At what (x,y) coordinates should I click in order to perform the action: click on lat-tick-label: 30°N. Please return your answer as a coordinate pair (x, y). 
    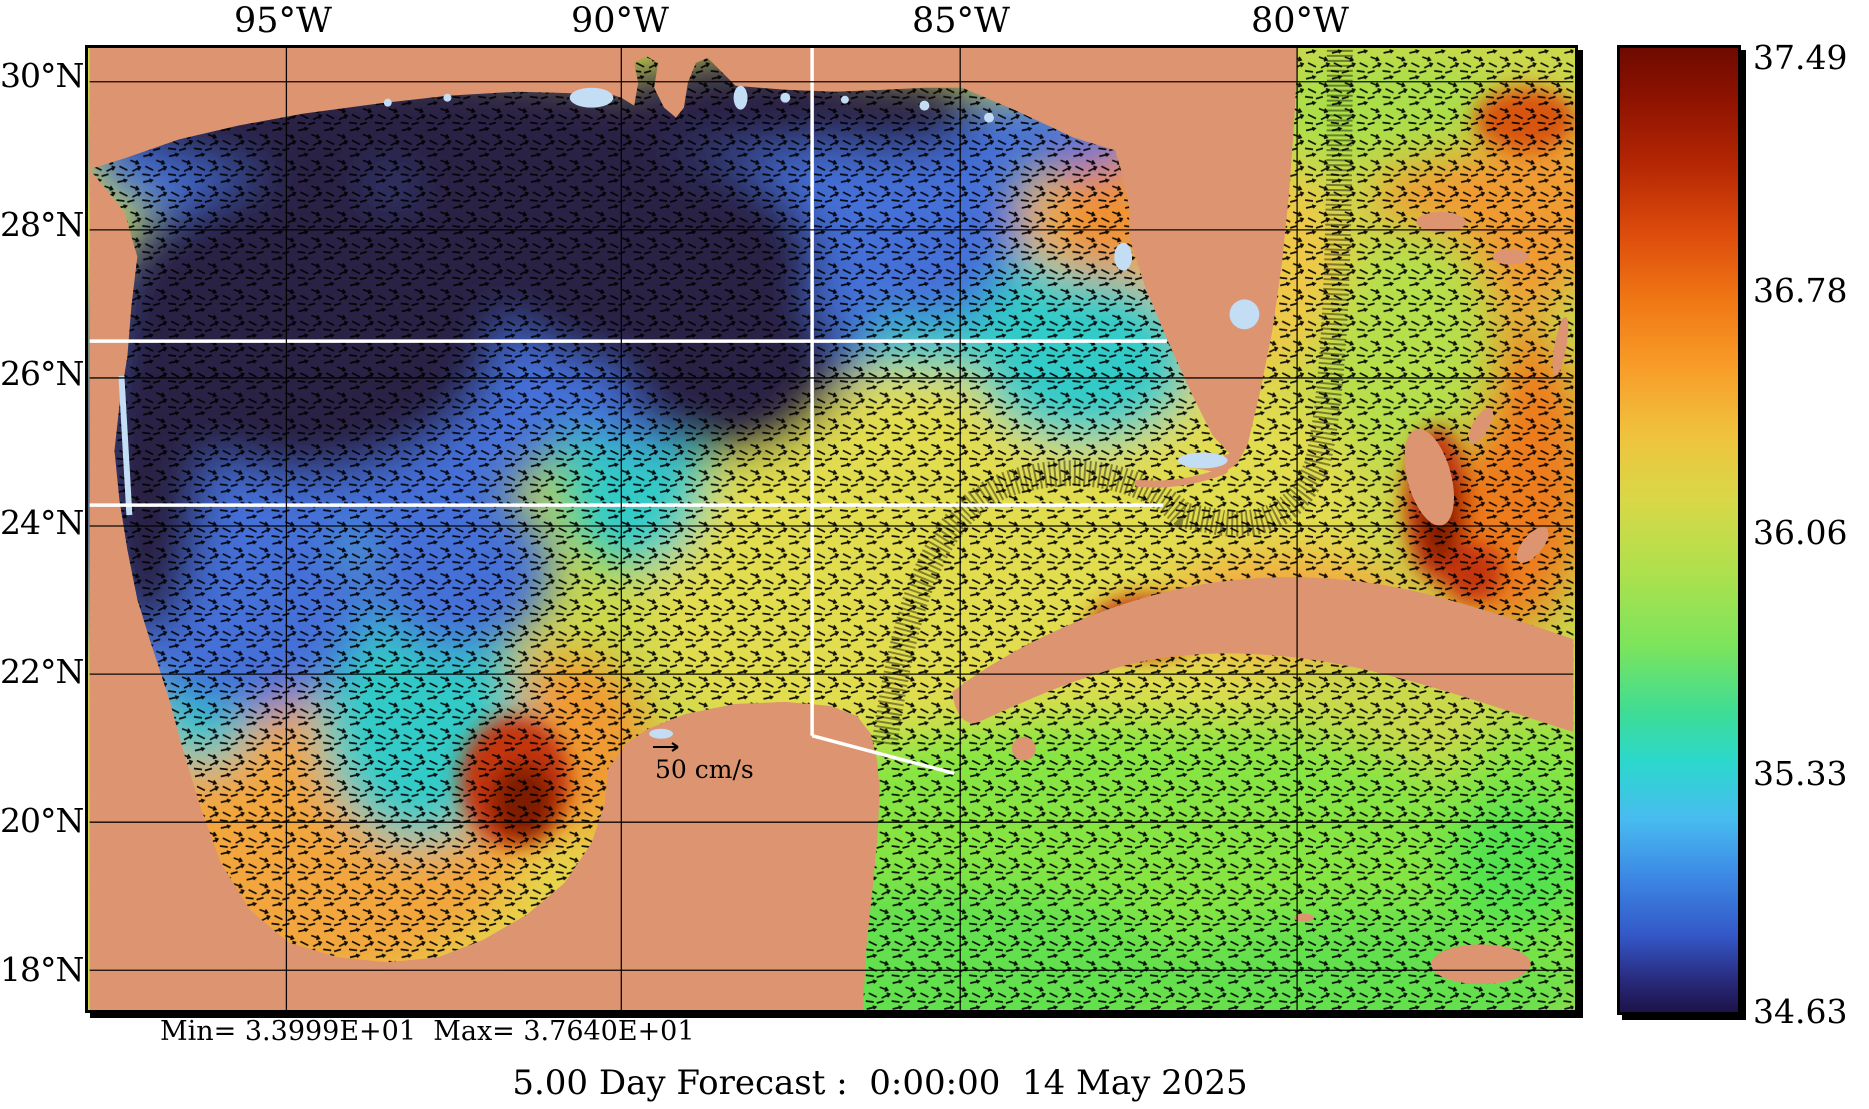
    Looking at the image, I should click on (42, 75).